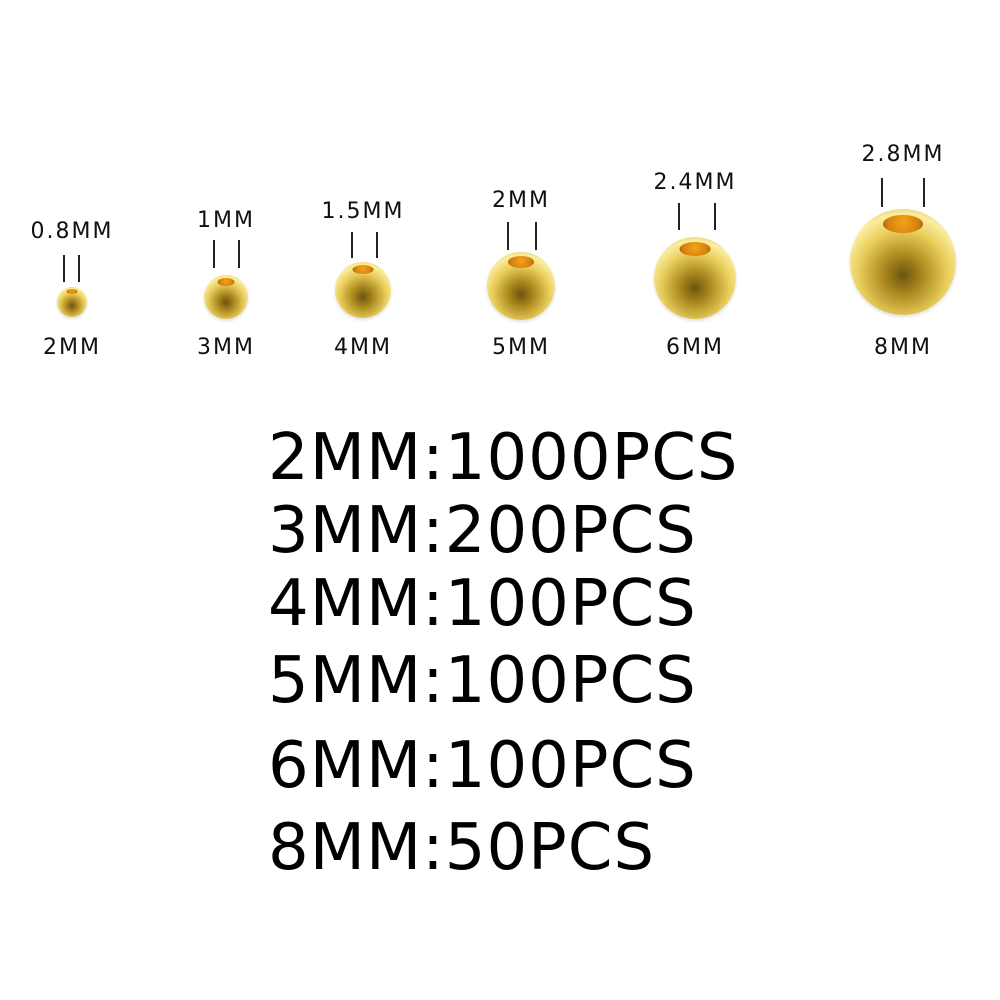 The width and height of the screenshot is (1000, 1000). I want to click on quantity-line: 4MM:100PCS, so click(482, 604).